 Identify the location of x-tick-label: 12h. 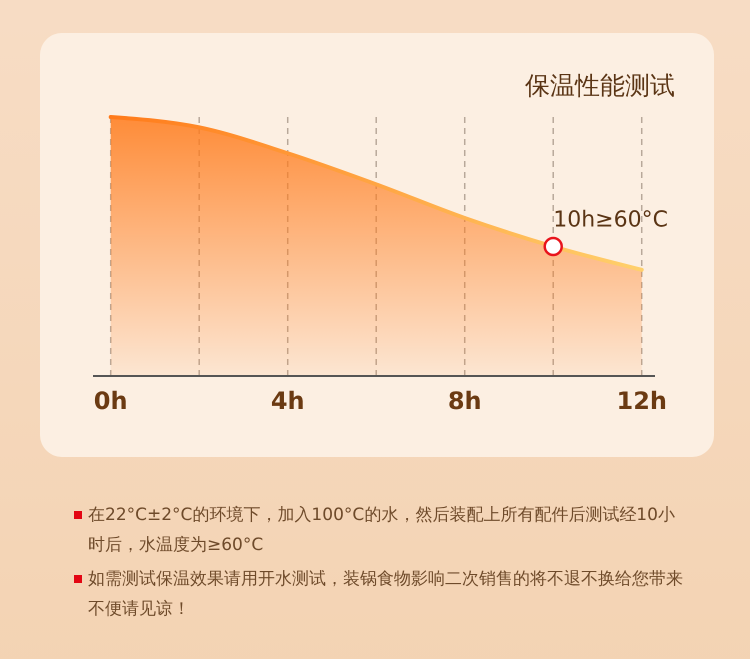
(641, 401).